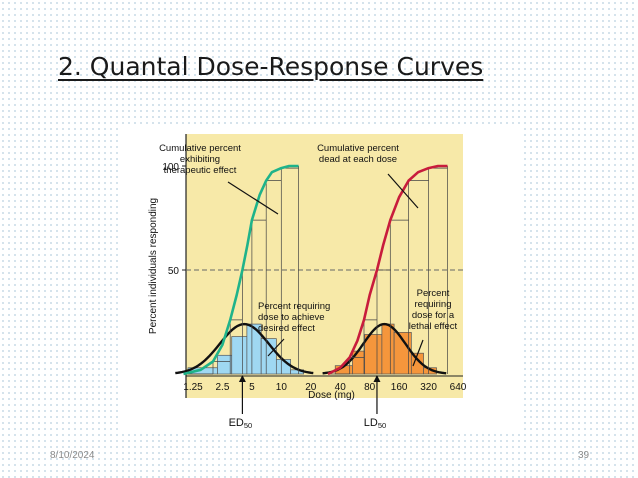 The width and height of the screenshot is (638, 478). Describe the element at coordinates (286, 328) in the screenshot. I see `annotation-text: desired effect` at that location.